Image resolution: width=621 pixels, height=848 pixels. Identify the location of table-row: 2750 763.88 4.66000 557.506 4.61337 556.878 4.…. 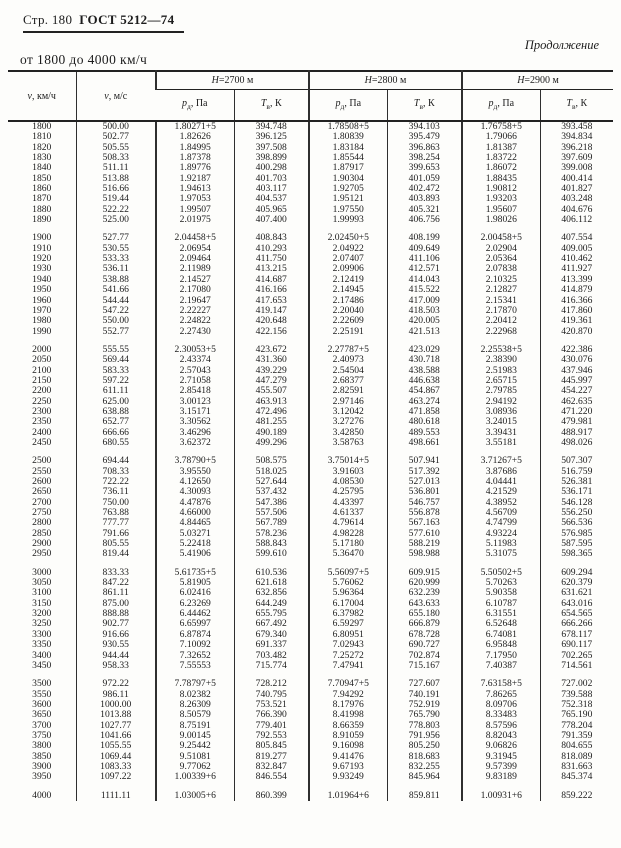
(311, 513).